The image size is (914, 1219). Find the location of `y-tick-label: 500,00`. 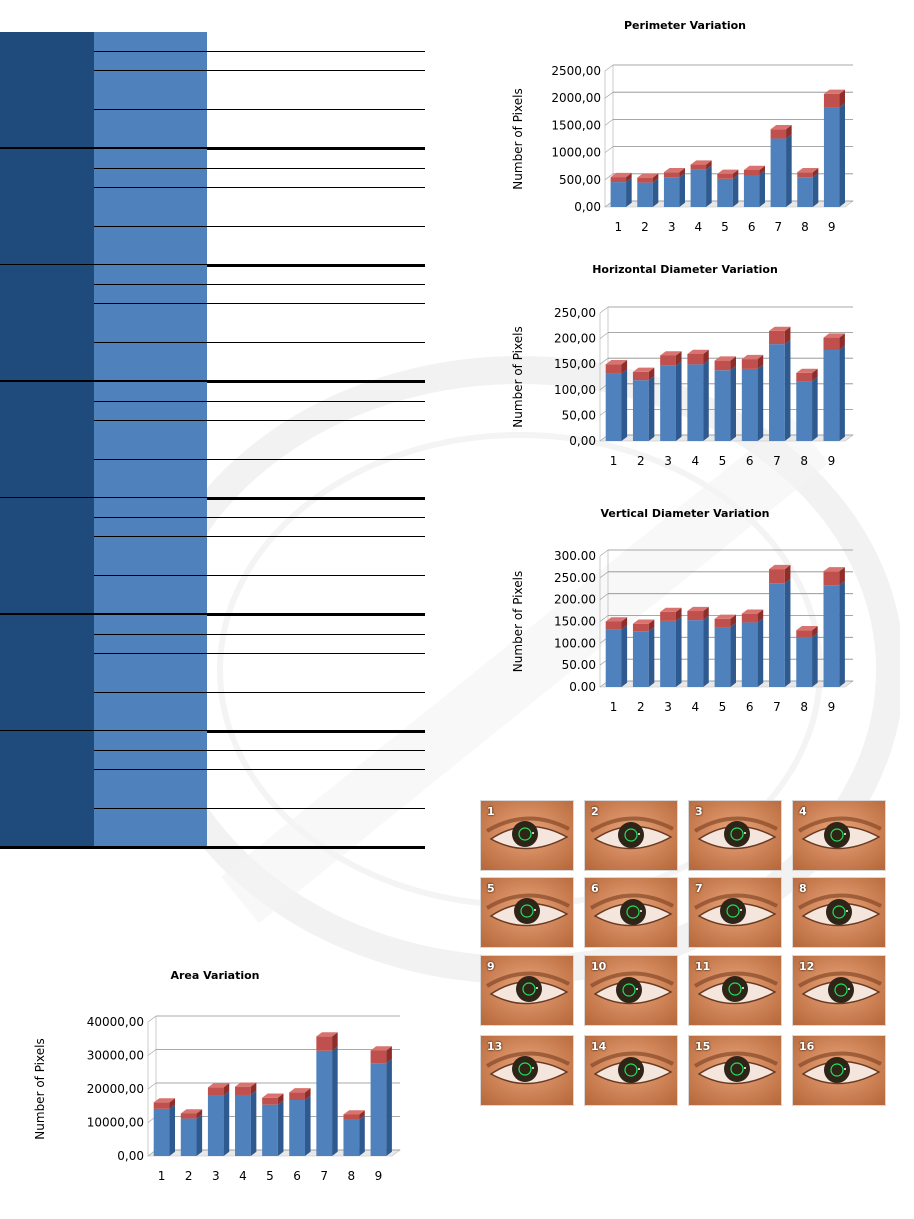

y-tick-label: 500,00 is located at coordinates (580, 180).